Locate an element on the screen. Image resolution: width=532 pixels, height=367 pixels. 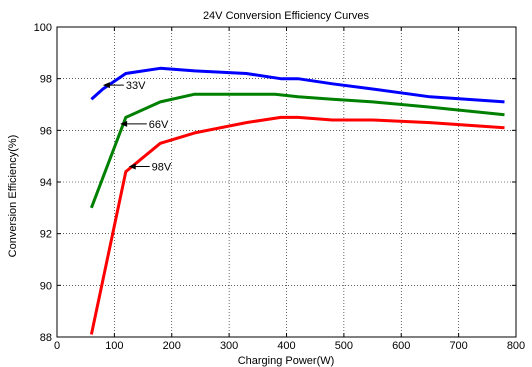
y-tick-label: 100 is located at coordinates (43, 28).